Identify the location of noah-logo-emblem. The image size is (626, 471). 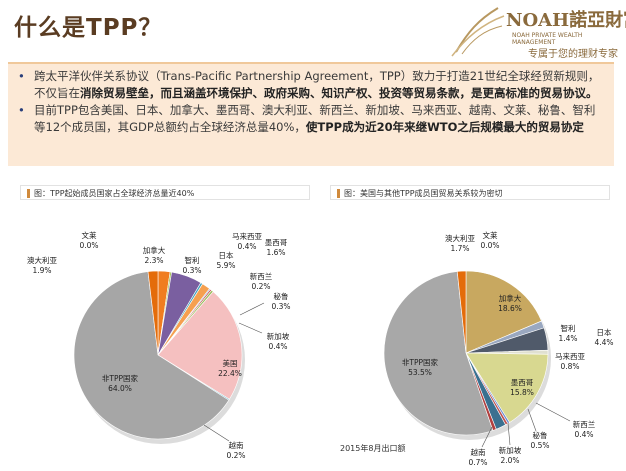
(478, 32).